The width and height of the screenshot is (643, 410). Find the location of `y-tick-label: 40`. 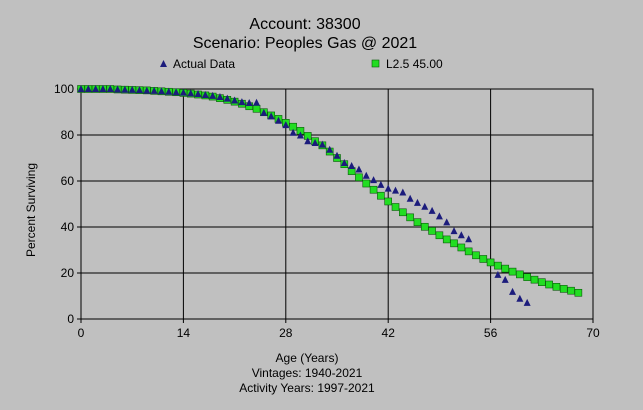

y-tick-label: 40 is located at coordinates (68, 227).